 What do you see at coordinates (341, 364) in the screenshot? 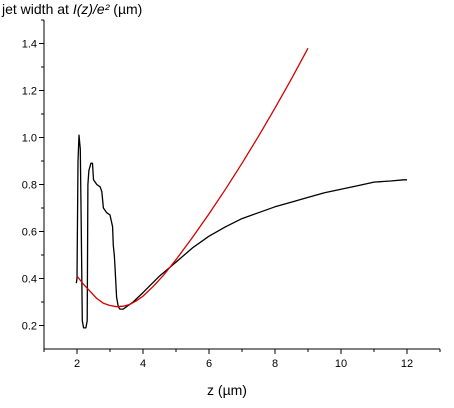
I see `x-tick-label: 10` at bounding box center [341, 364].